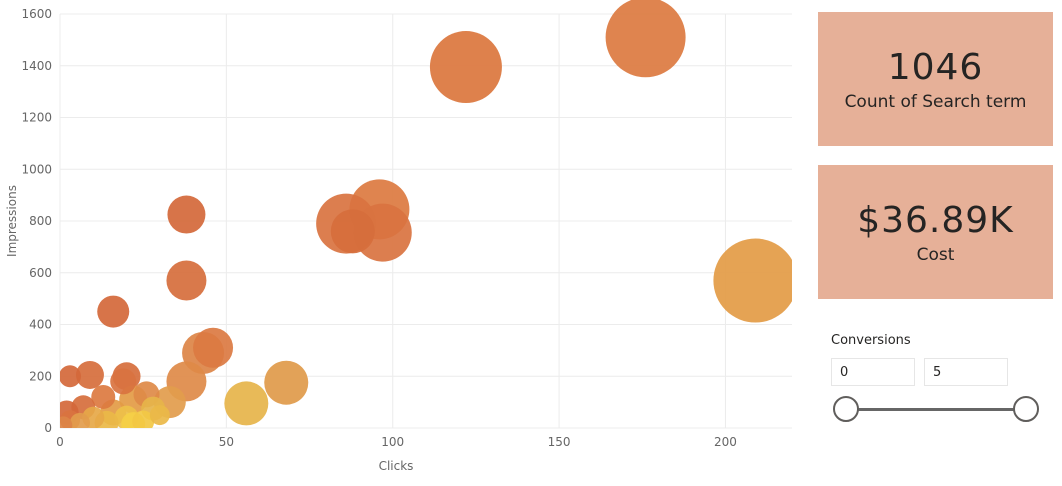 This screenshot has width=1062, height=486. I want to click on cost-card: $36.89K Cost, so click(935, 232).